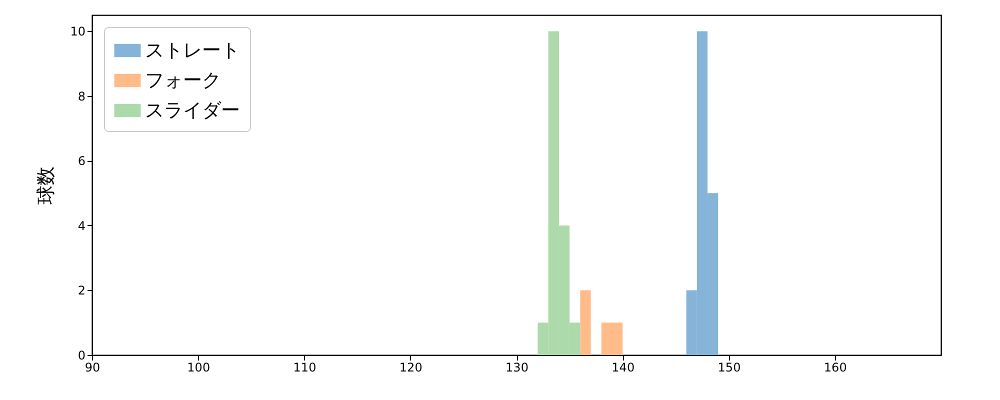 The image size is (1000, 400). I want to click on x-tick-label: 140, so click(623, 367).